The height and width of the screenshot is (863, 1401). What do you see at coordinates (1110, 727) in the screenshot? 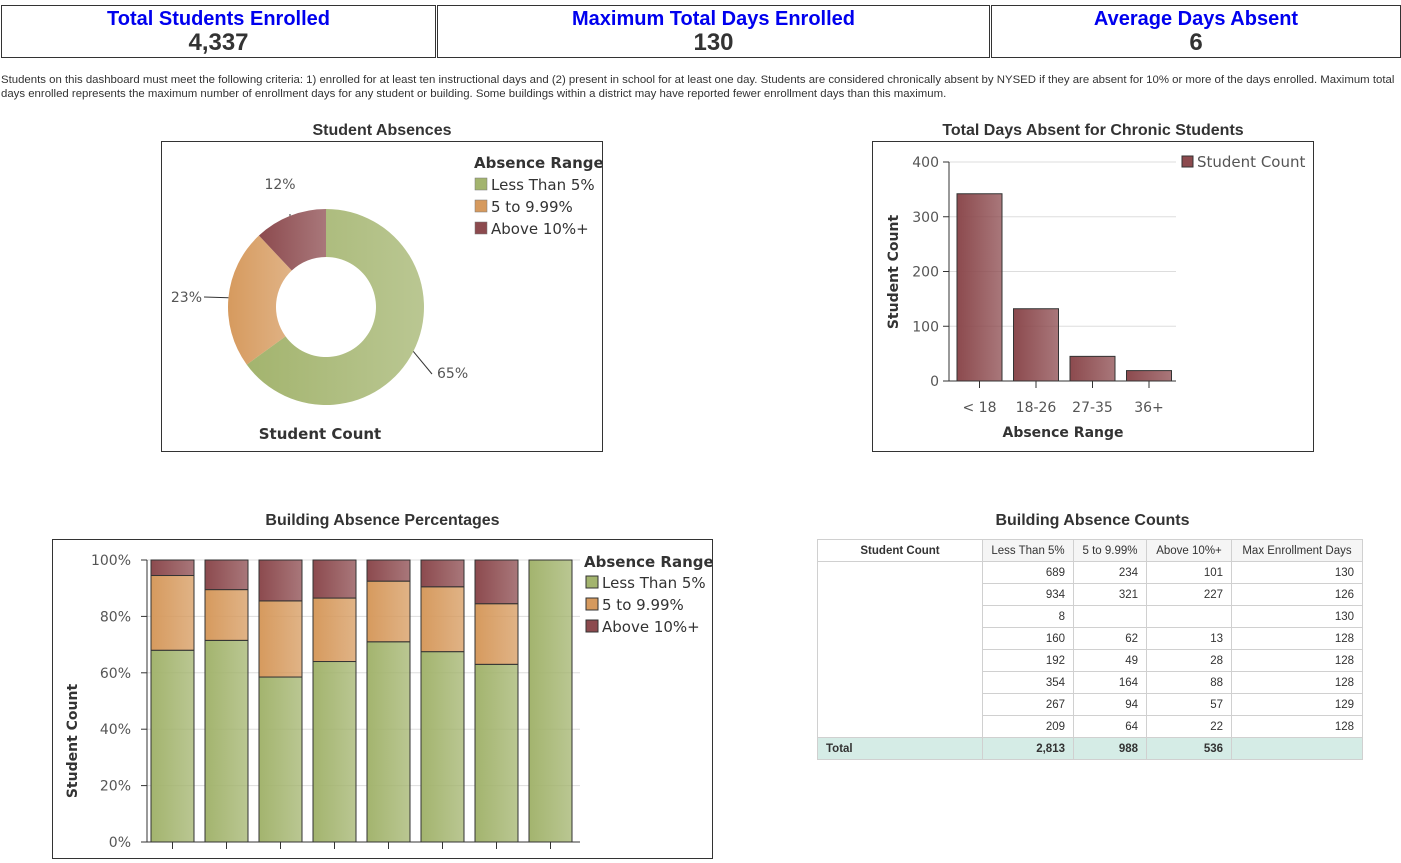
I see `table-cell: 64` at bounding box center [1110, 727].